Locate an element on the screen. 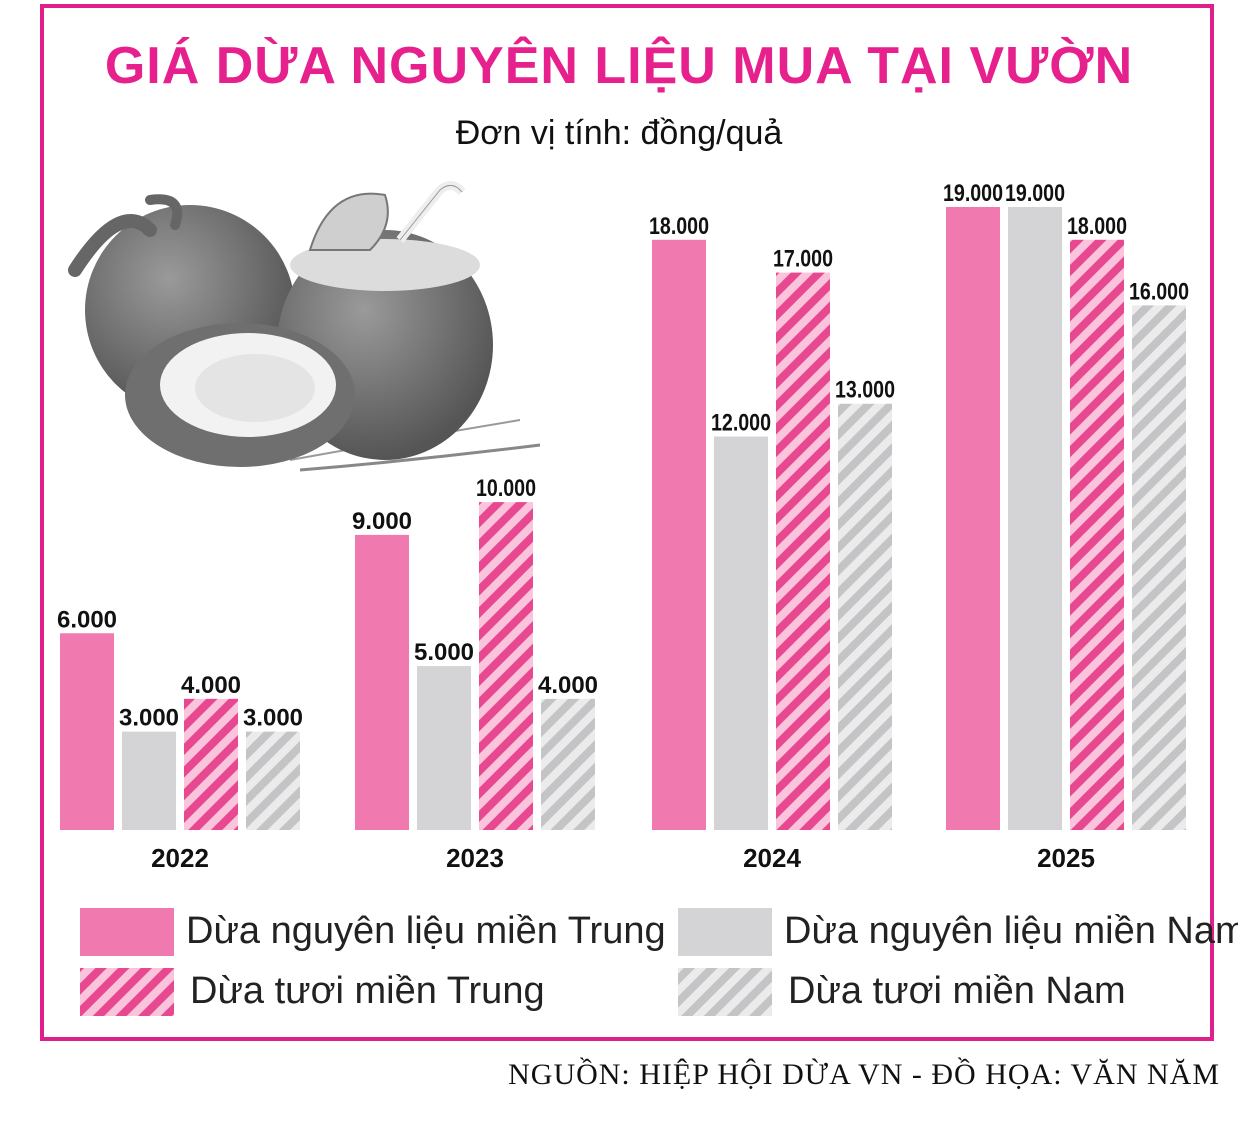 Image resolution: width=1238 pixels, height=1137 pixels. category-label-2022: 2022 is located at coordinates (180, 858).